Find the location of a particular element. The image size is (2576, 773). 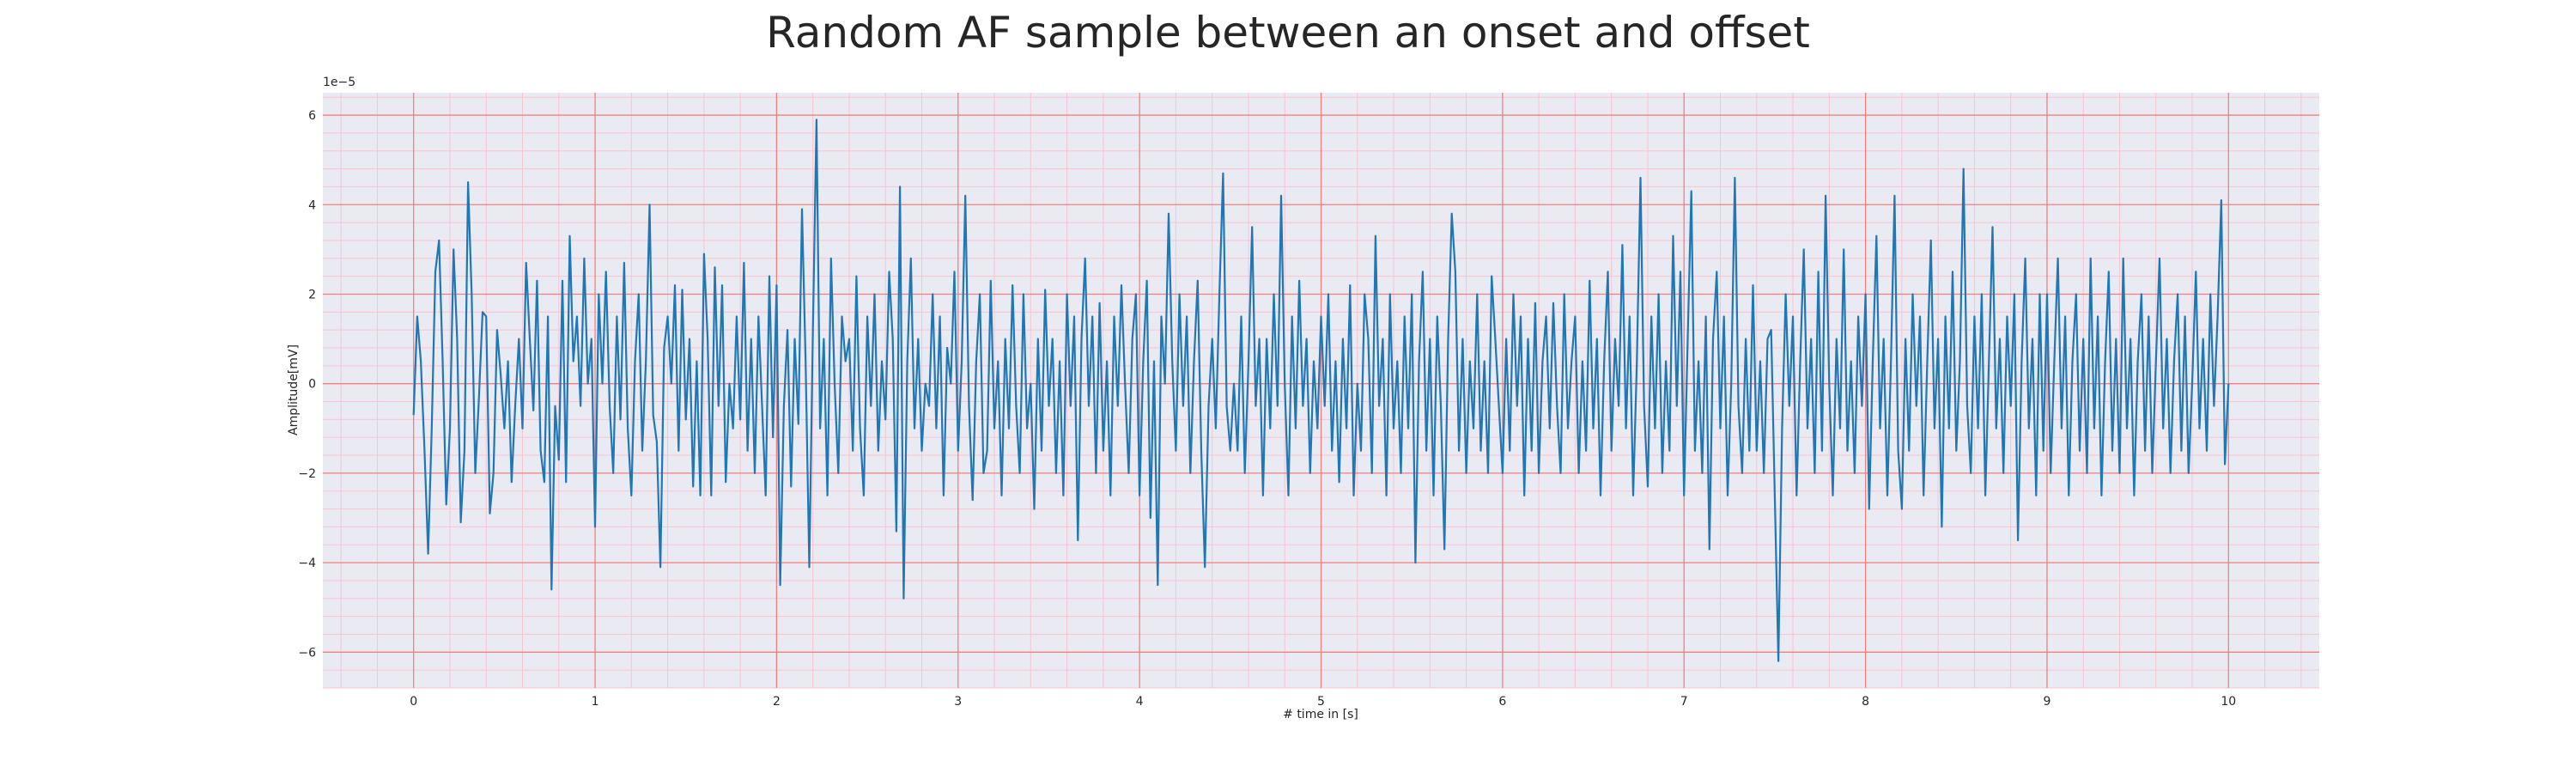

x-tick-label: 5 is located at coordinates (1321, 702).